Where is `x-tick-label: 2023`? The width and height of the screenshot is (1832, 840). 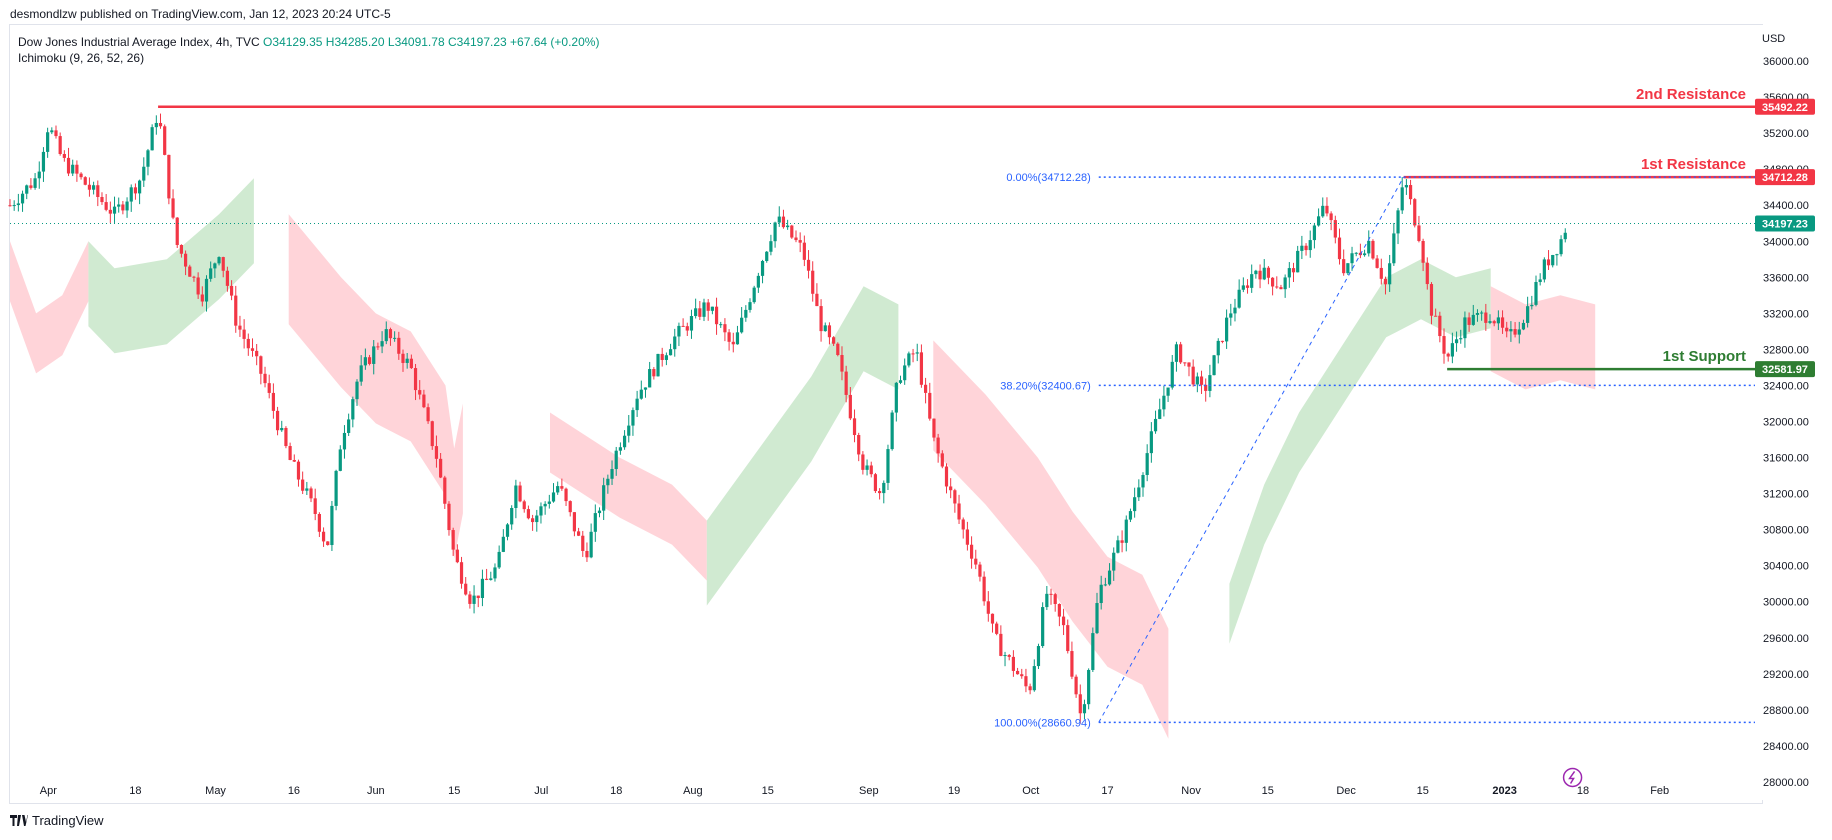 x-tick-label: 2023 is located at coordinates (1504, 791).